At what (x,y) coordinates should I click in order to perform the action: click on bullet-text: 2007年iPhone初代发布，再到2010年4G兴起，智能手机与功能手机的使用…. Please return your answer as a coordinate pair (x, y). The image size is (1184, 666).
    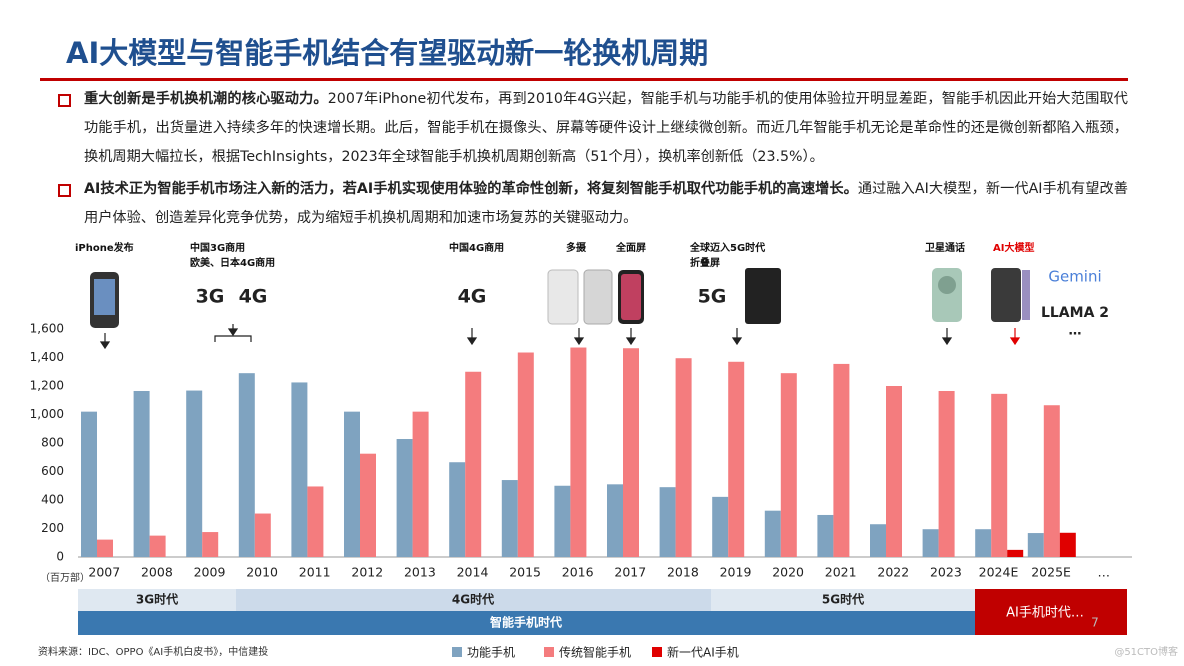
    Looking at the image, I should click on (606, 128).